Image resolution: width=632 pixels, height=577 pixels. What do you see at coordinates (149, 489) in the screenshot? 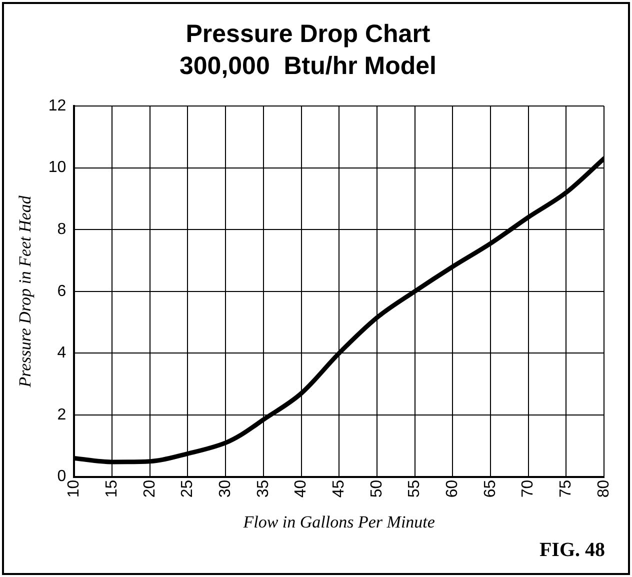
I see `x-tick-label: 20` at bounding box center [149, 489].